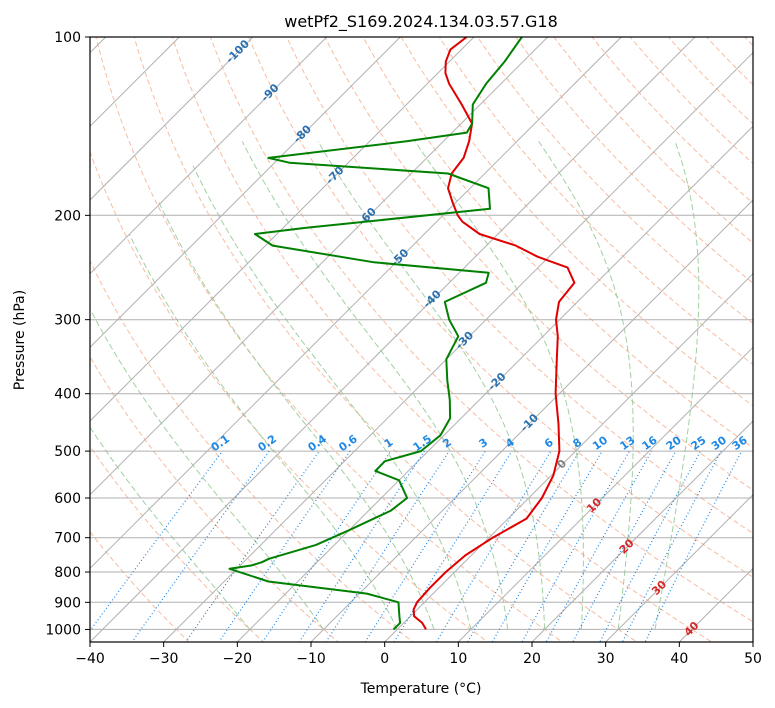 This screenshot has height=708, width=775. I want to click on y-tick-label: 100, so click(67, 38).